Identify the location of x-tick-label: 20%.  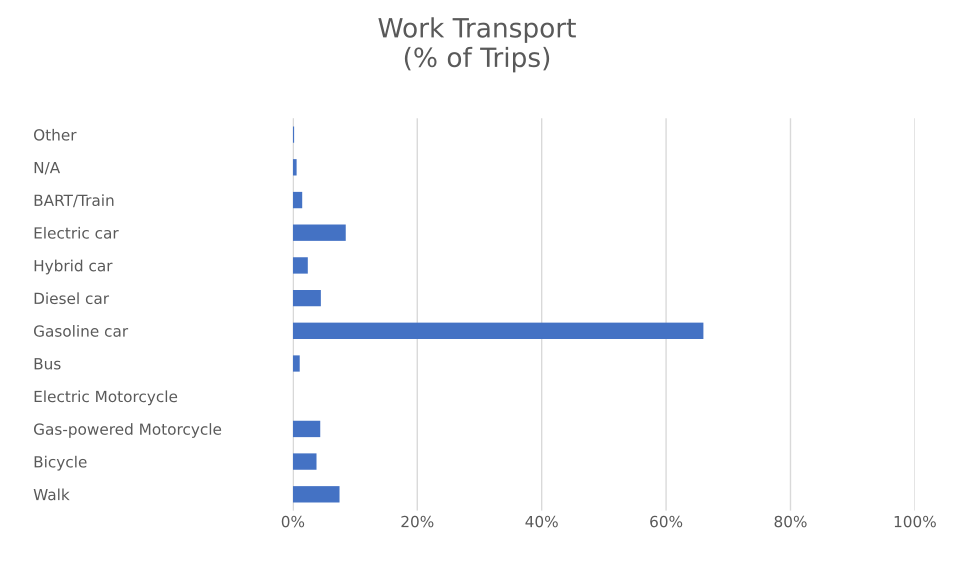
(417, 522).